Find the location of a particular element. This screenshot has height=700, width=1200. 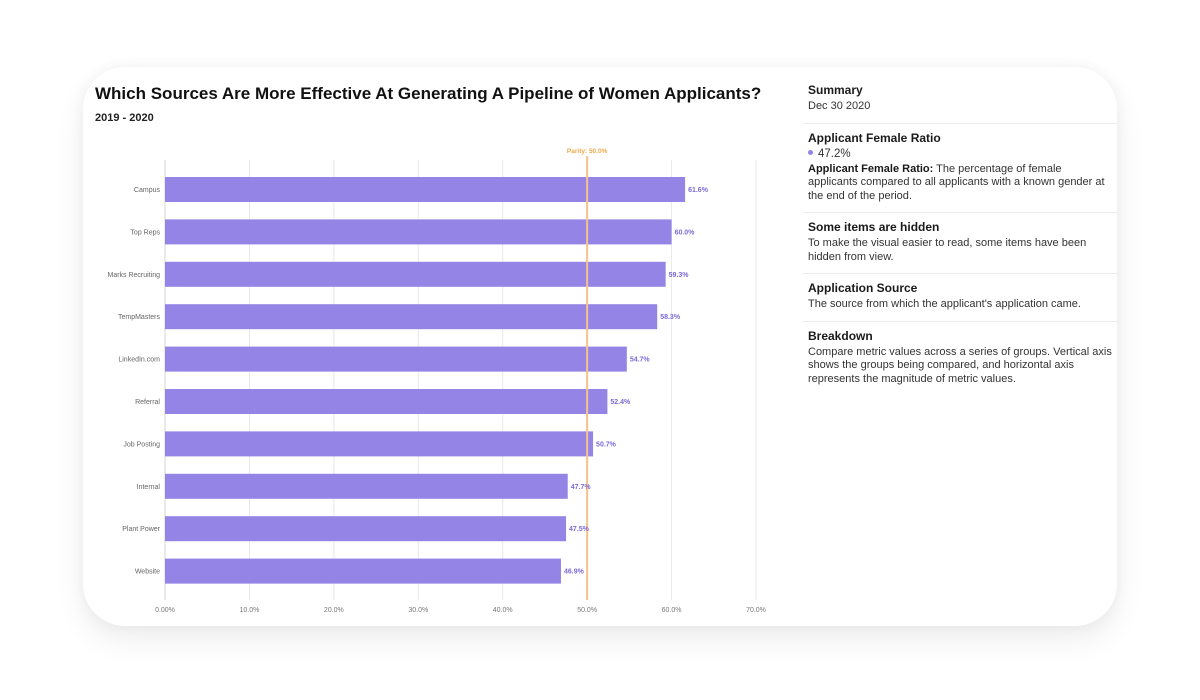

value-label: 58.3% is located at coordinates (670, 317).